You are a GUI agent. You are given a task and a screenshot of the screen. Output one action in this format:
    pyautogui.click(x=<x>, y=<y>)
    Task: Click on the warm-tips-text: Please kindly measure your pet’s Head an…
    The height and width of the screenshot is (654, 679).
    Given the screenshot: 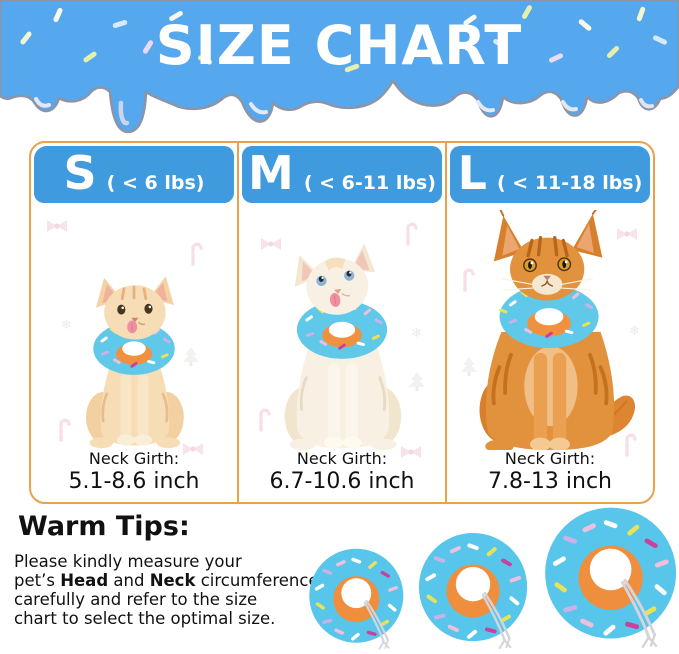 What is the action you would take?
    pyautogui.click(x=166, y=590)
    